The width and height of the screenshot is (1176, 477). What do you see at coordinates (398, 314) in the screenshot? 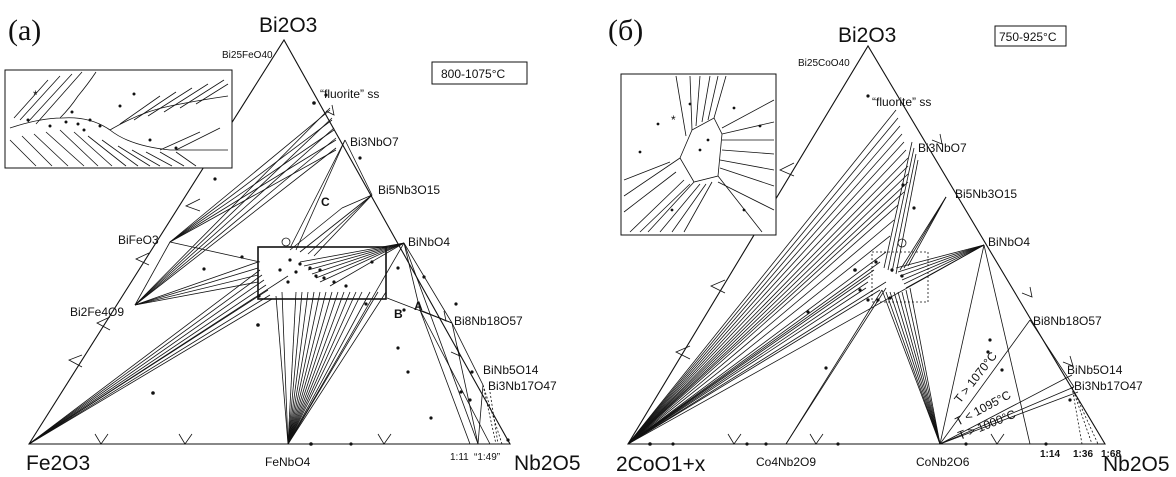
I see `panel-a-point-b: B` at bounding box center [398, 314].